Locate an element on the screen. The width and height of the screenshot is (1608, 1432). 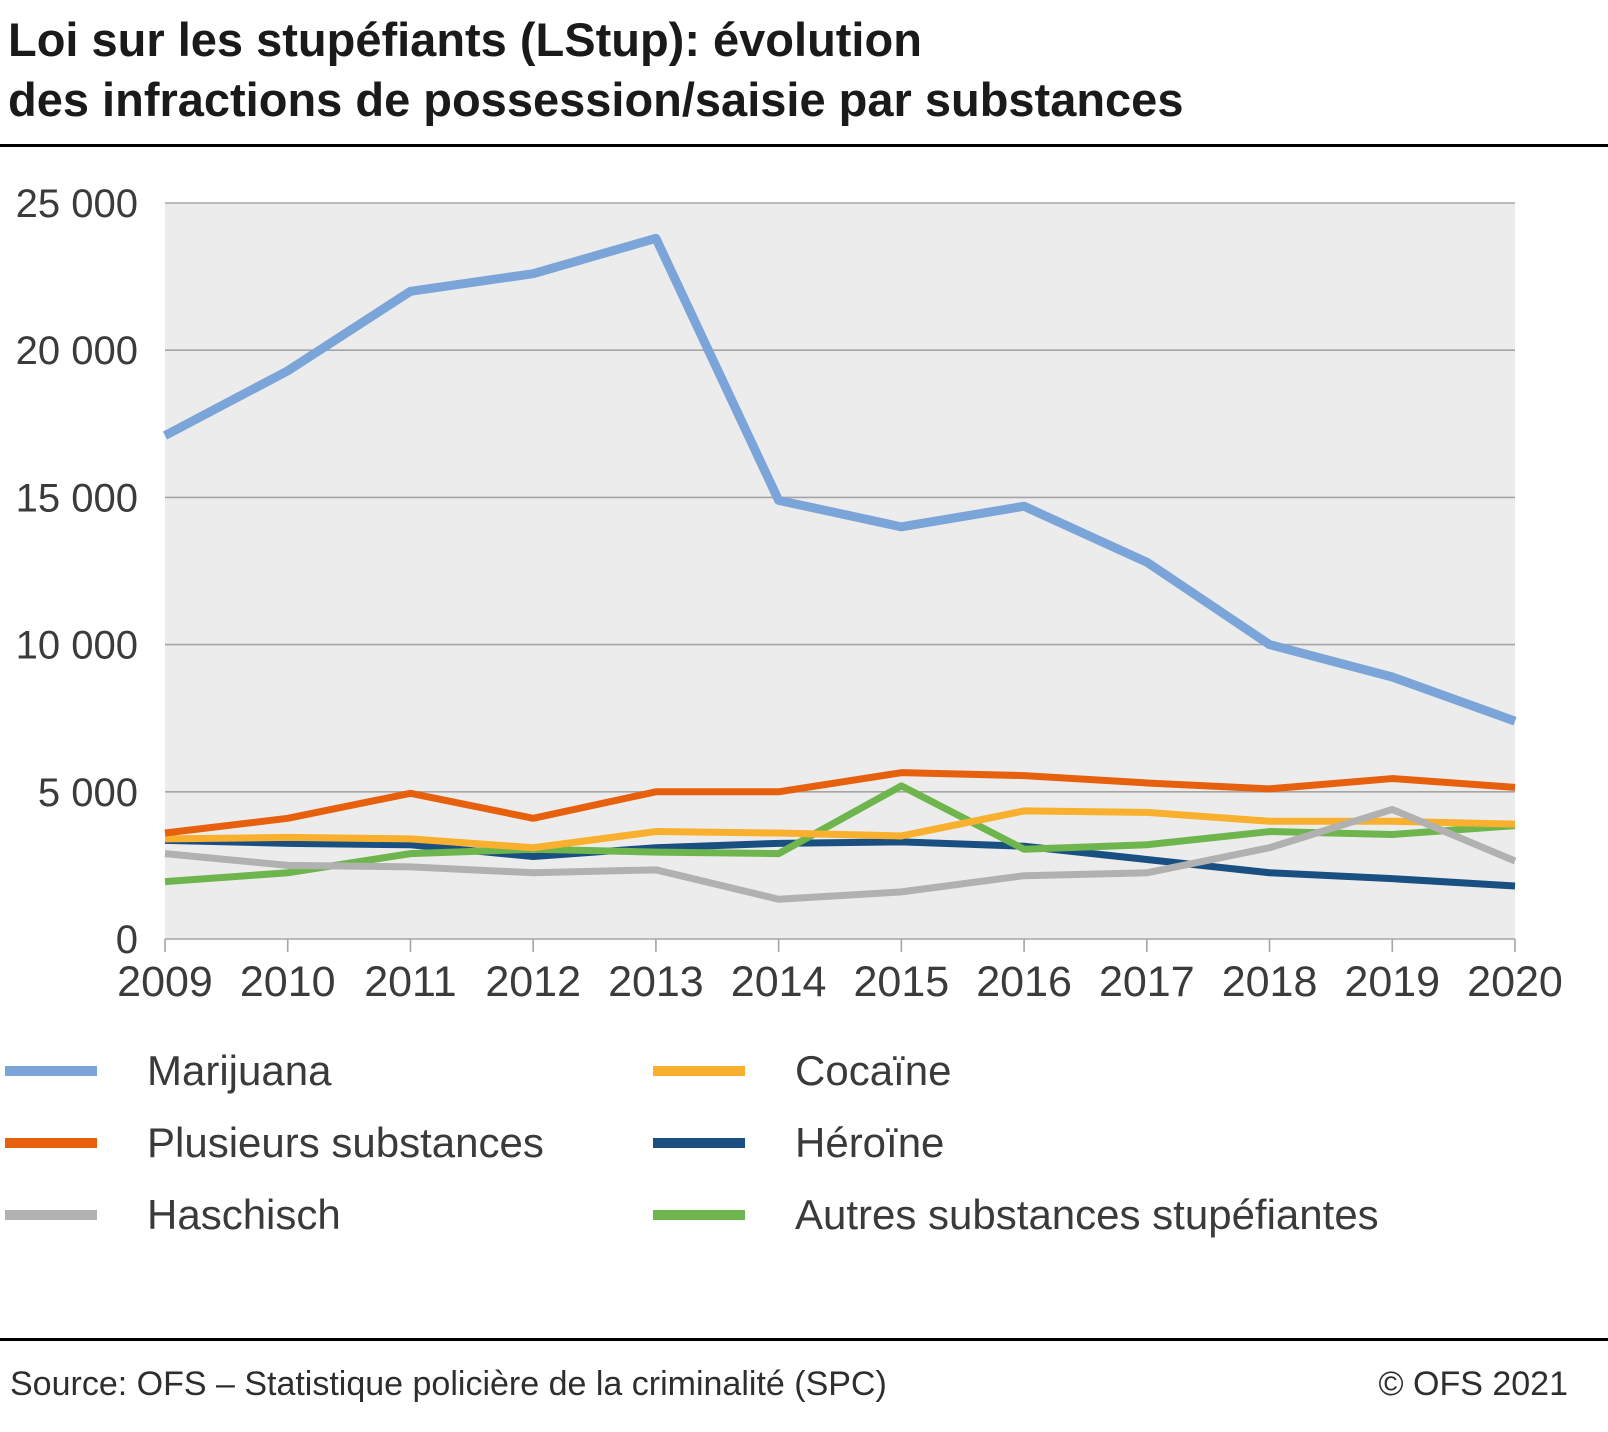
x-tick-label: 2019 is located at coordinates (1392, 982).